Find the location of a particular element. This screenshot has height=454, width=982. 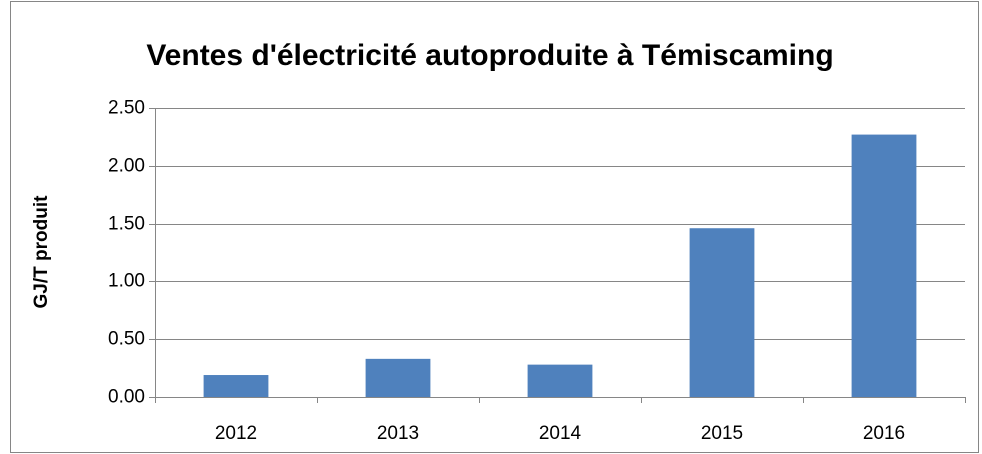

y-tick-label: 1.50 is located at coordinates (126, 224).